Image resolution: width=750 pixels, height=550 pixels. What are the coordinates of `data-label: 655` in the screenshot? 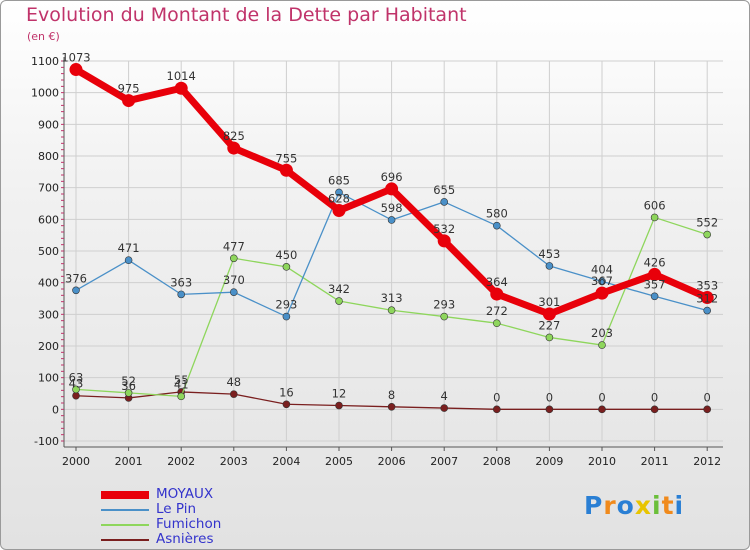 It's located at (444, 190).